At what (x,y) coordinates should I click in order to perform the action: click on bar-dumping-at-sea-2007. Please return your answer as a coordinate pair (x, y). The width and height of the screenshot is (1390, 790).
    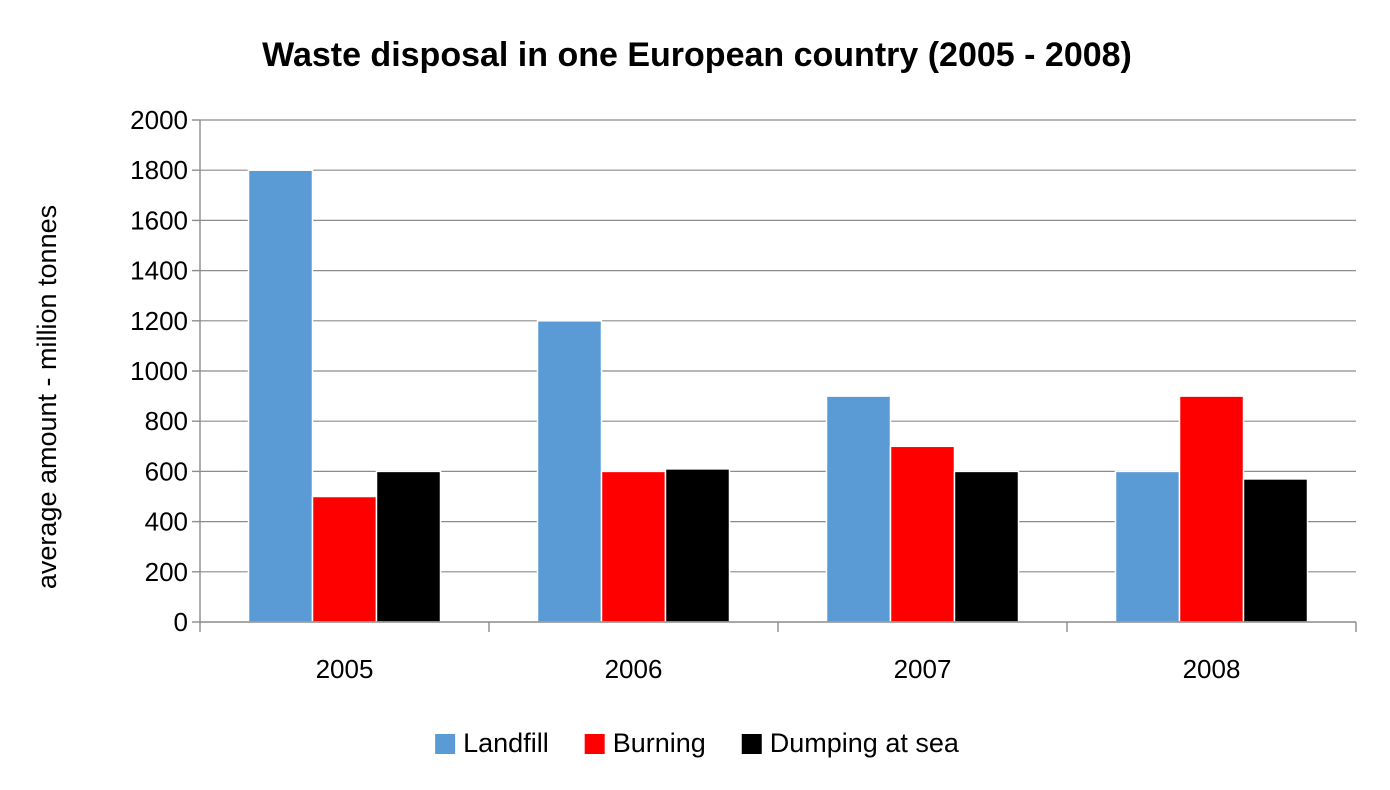
    Looking at the image, I should click on (986, 546).